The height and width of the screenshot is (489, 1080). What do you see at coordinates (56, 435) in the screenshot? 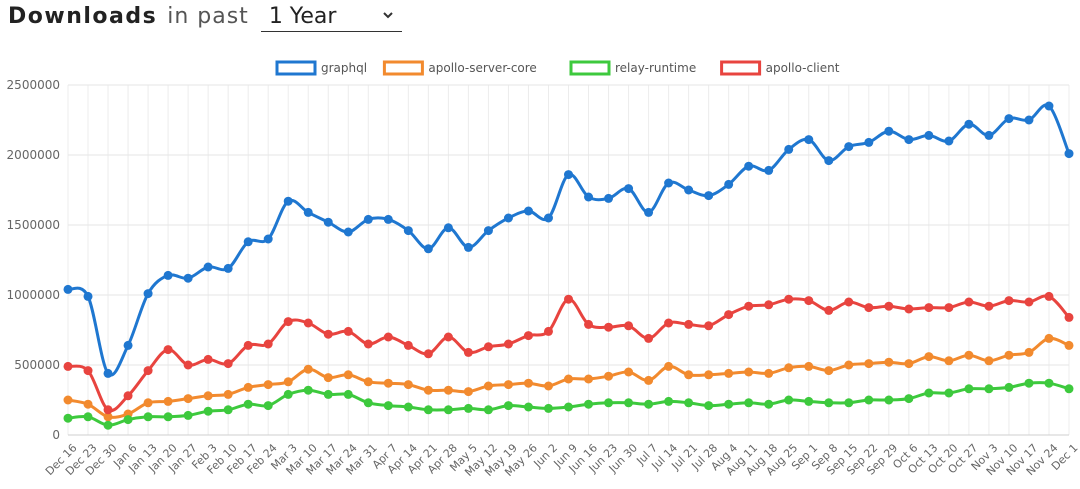
I see `y-tick-label: 0` at bounding box center [56, 435].